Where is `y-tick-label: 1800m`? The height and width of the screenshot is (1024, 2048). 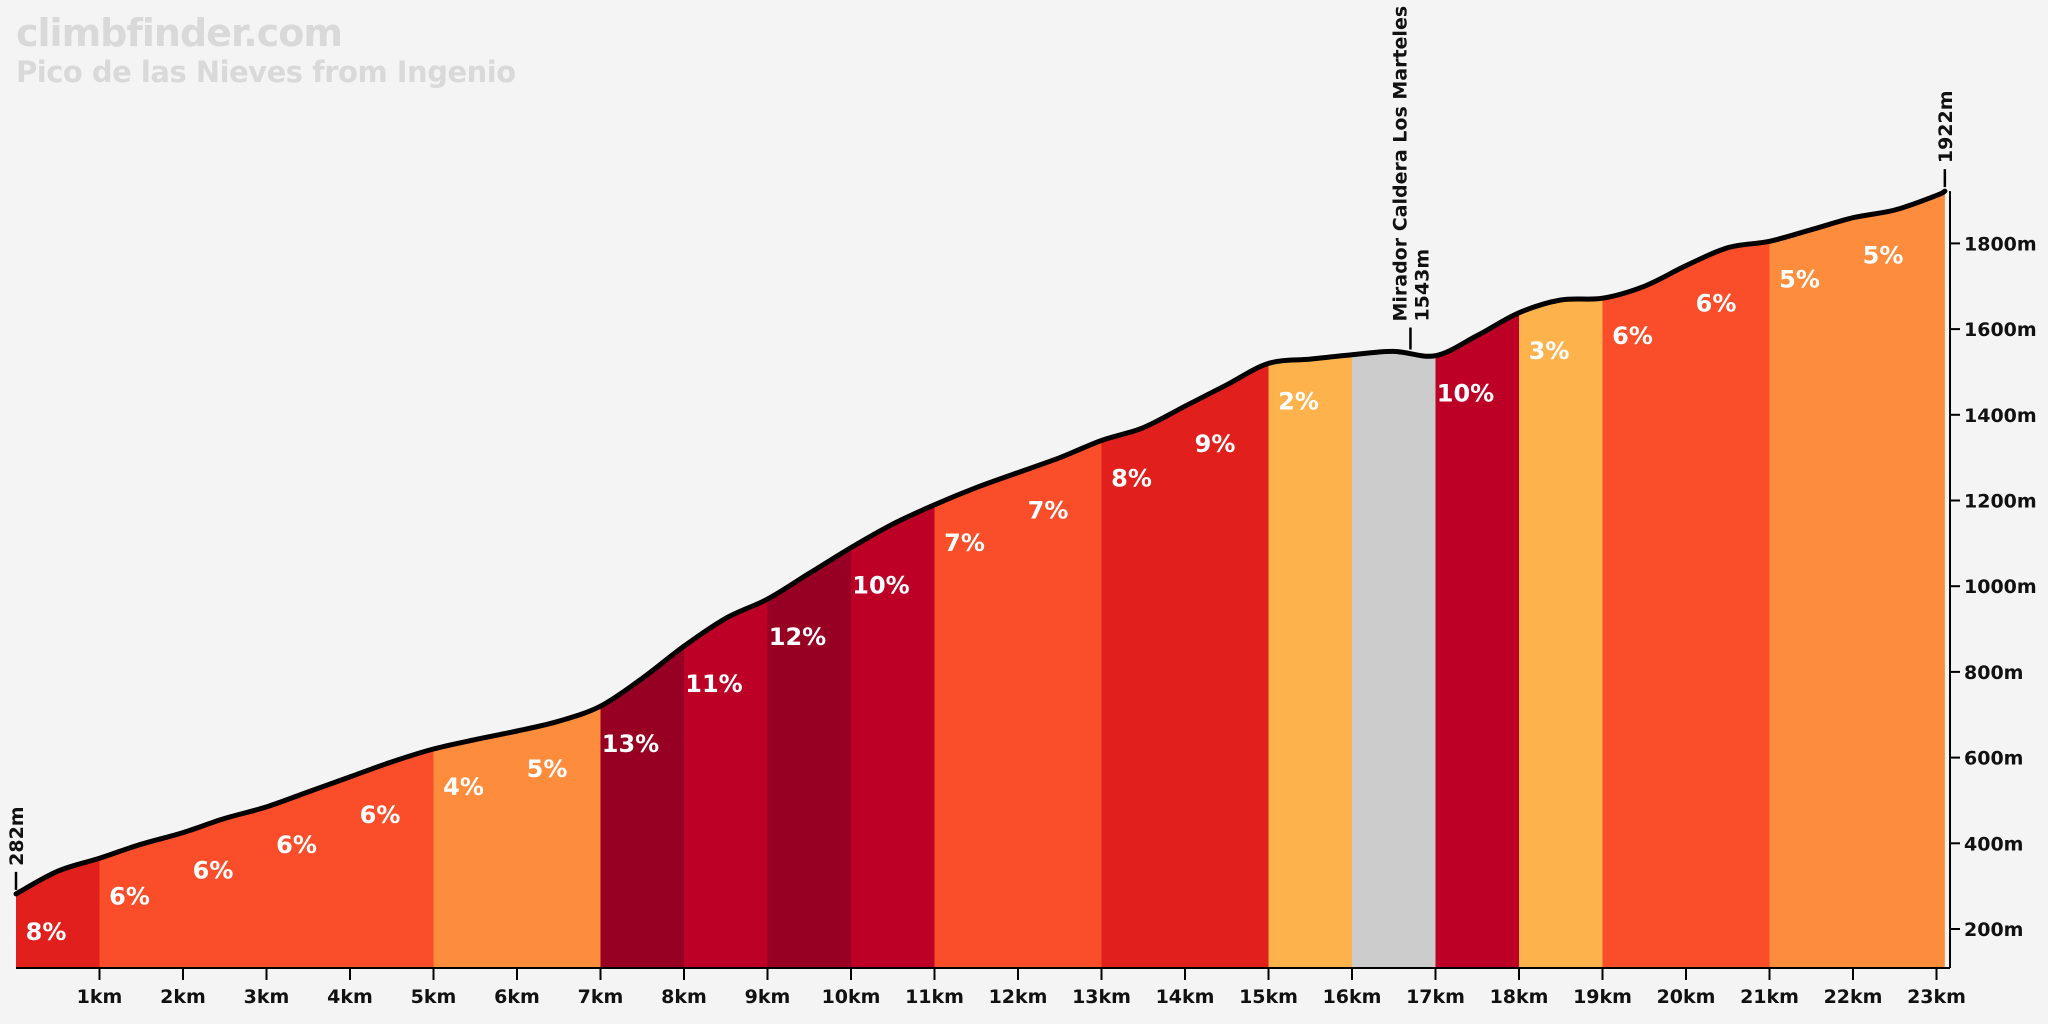
y-tick-label: 1800m is located at coordinates (2000, 244).